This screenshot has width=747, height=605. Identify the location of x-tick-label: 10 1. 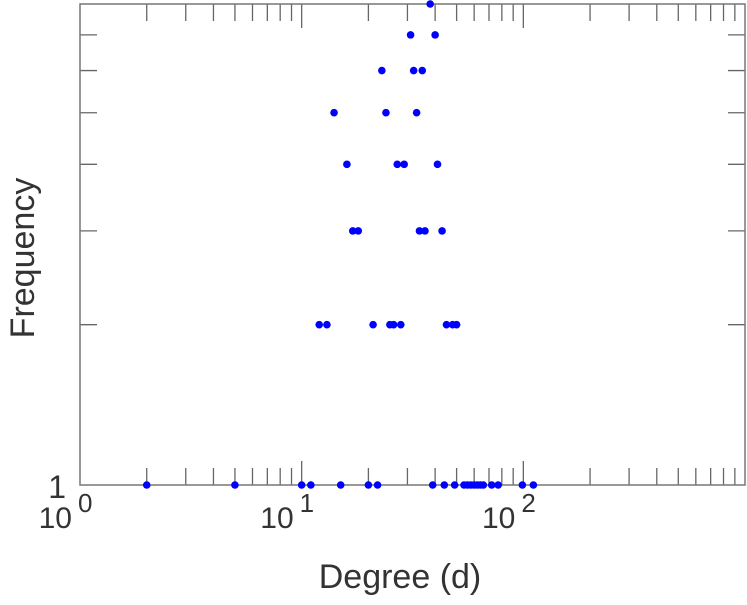
(287, 511).